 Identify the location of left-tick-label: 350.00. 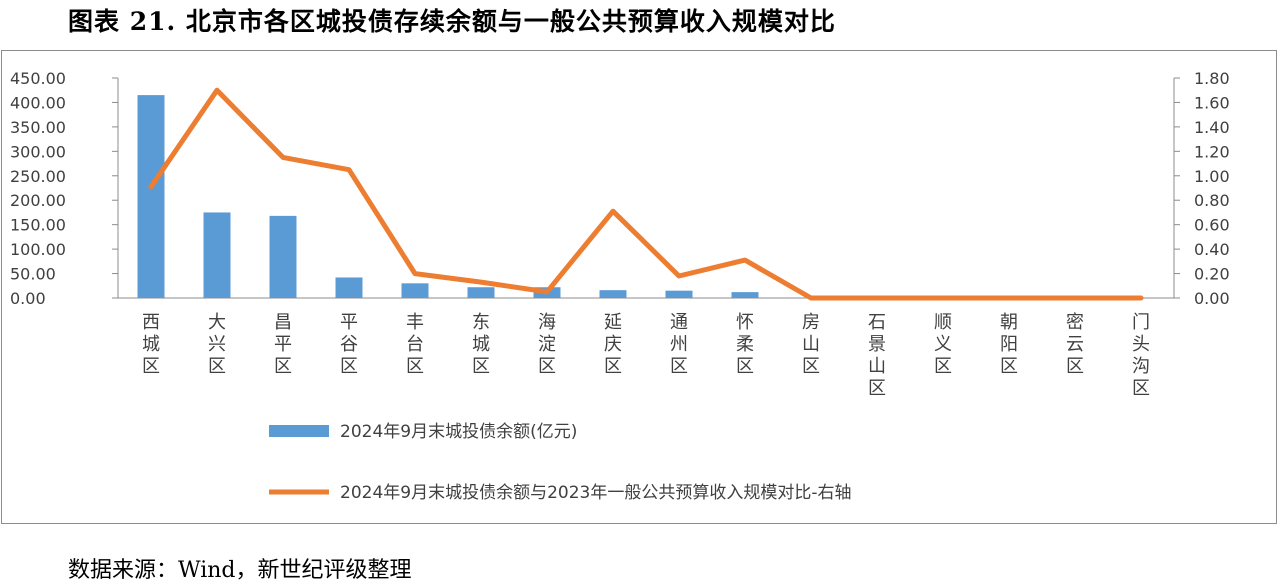
(38, 127).